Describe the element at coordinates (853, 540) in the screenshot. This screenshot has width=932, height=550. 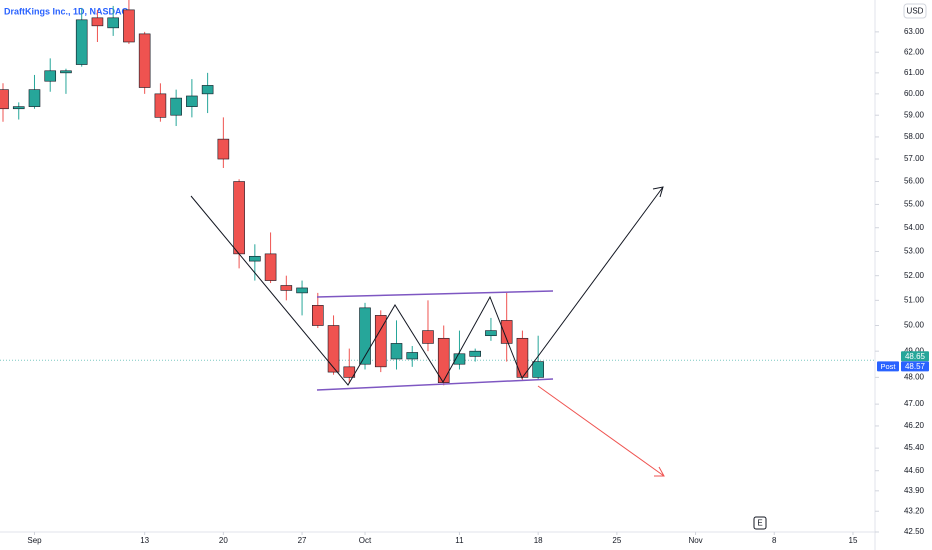
I see `x-tick-label: 15` at that location.